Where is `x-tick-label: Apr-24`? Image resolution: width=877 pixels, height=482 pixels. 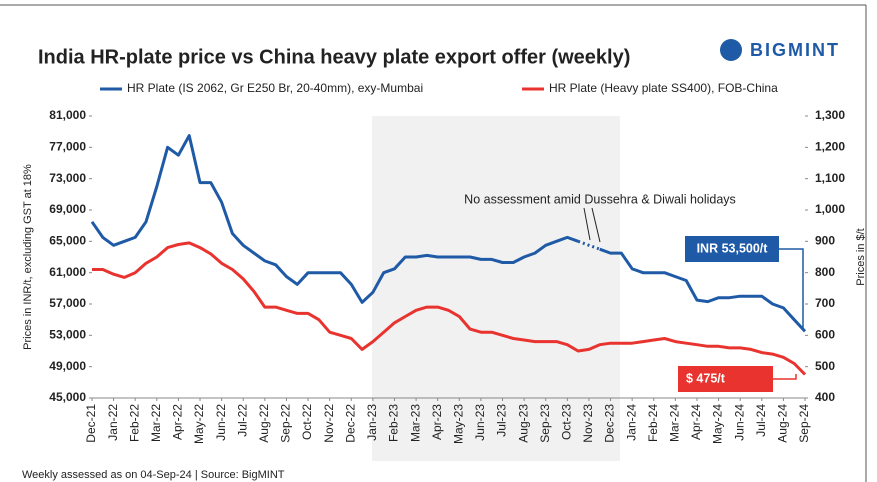
x-tick-label: Apr-24 is located at coordinates (696, 422).